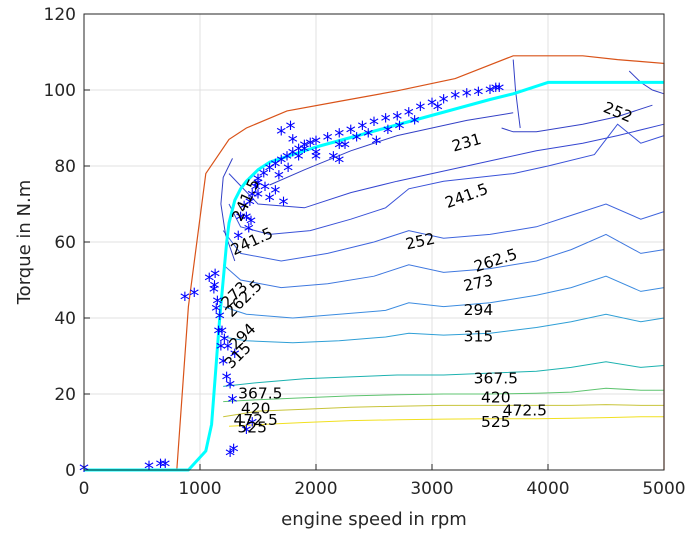 The image size is (691, 536). Describe the element at coordinates (60, 15) in the screenshot. I see `y-tick-label: 120` at that location.